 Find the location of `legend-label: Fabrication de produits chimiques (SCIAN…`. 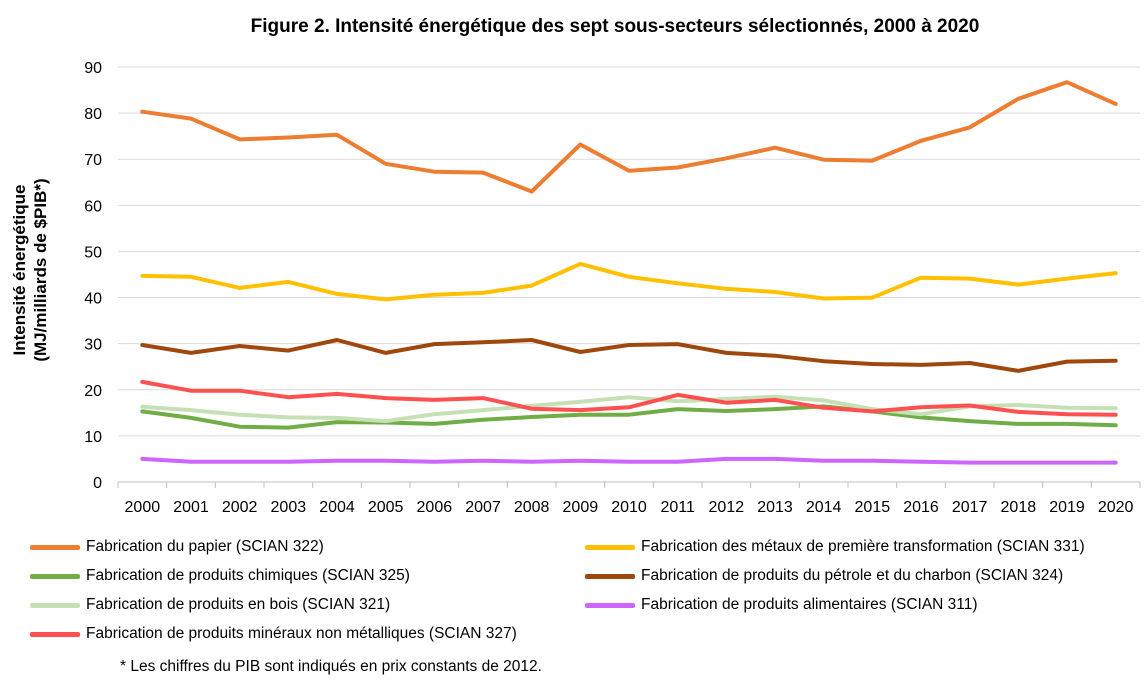

legend-label: Fabrication de produits chimiques (SCIAN… is located at coordinates (248, 575).